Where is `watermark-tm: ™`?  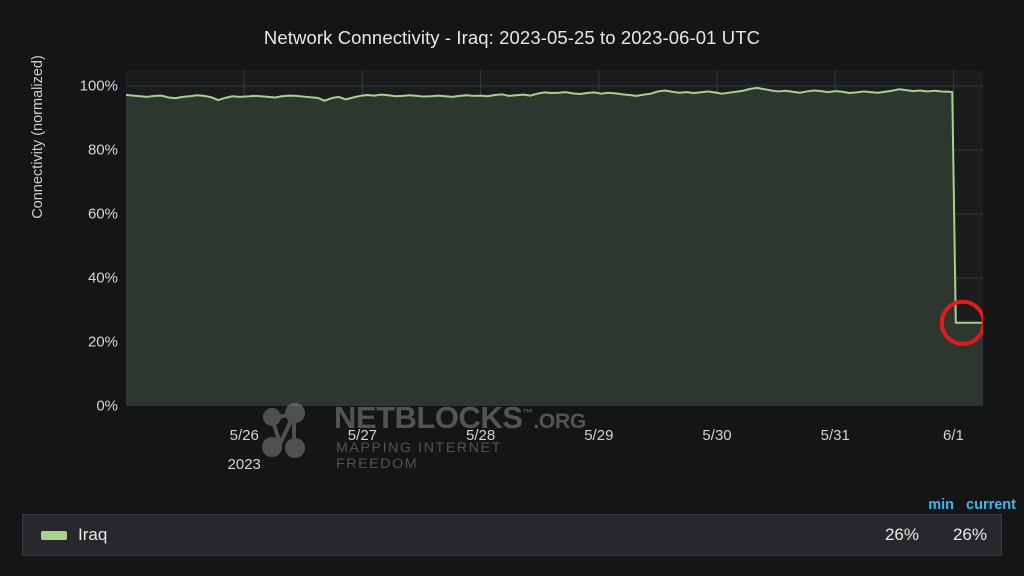 watermark-tm: ™ is located at coordinates (528, 413).